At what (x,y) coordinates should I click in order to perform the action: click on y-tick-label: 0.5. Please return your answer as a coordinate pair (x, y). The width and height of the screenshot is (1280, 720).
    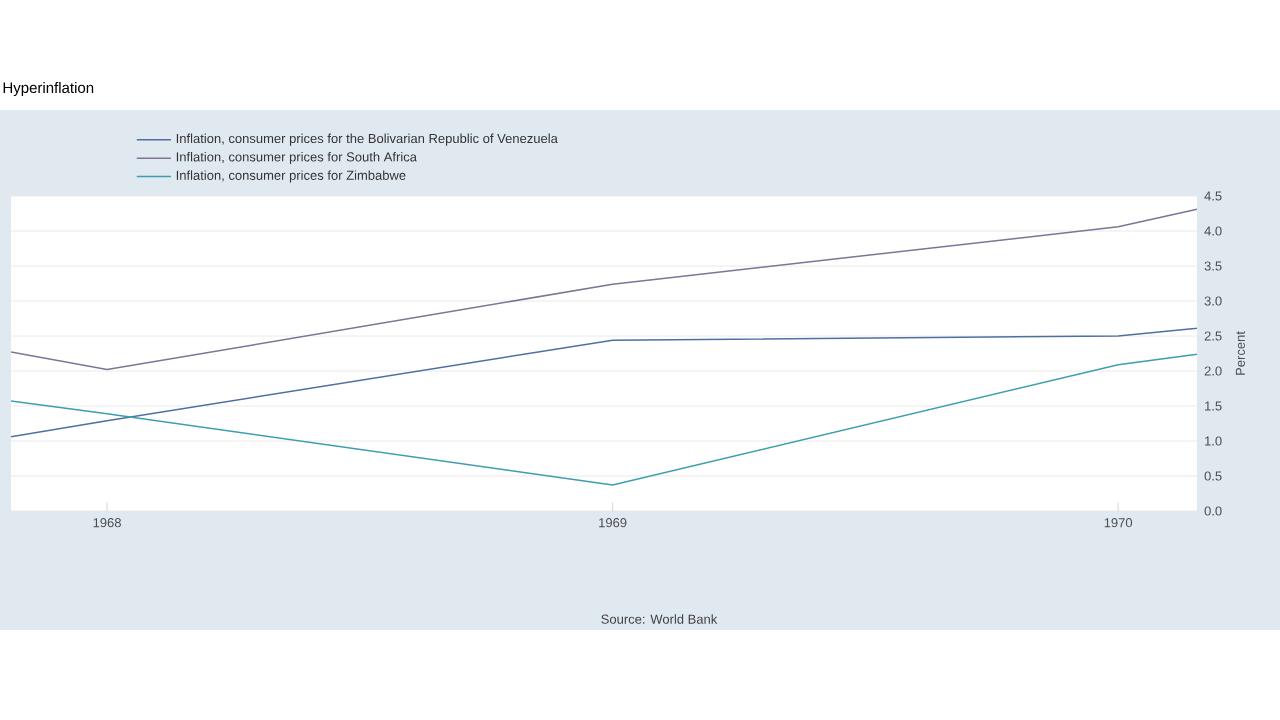
    Looking at the image, I should click on (1213, 476).